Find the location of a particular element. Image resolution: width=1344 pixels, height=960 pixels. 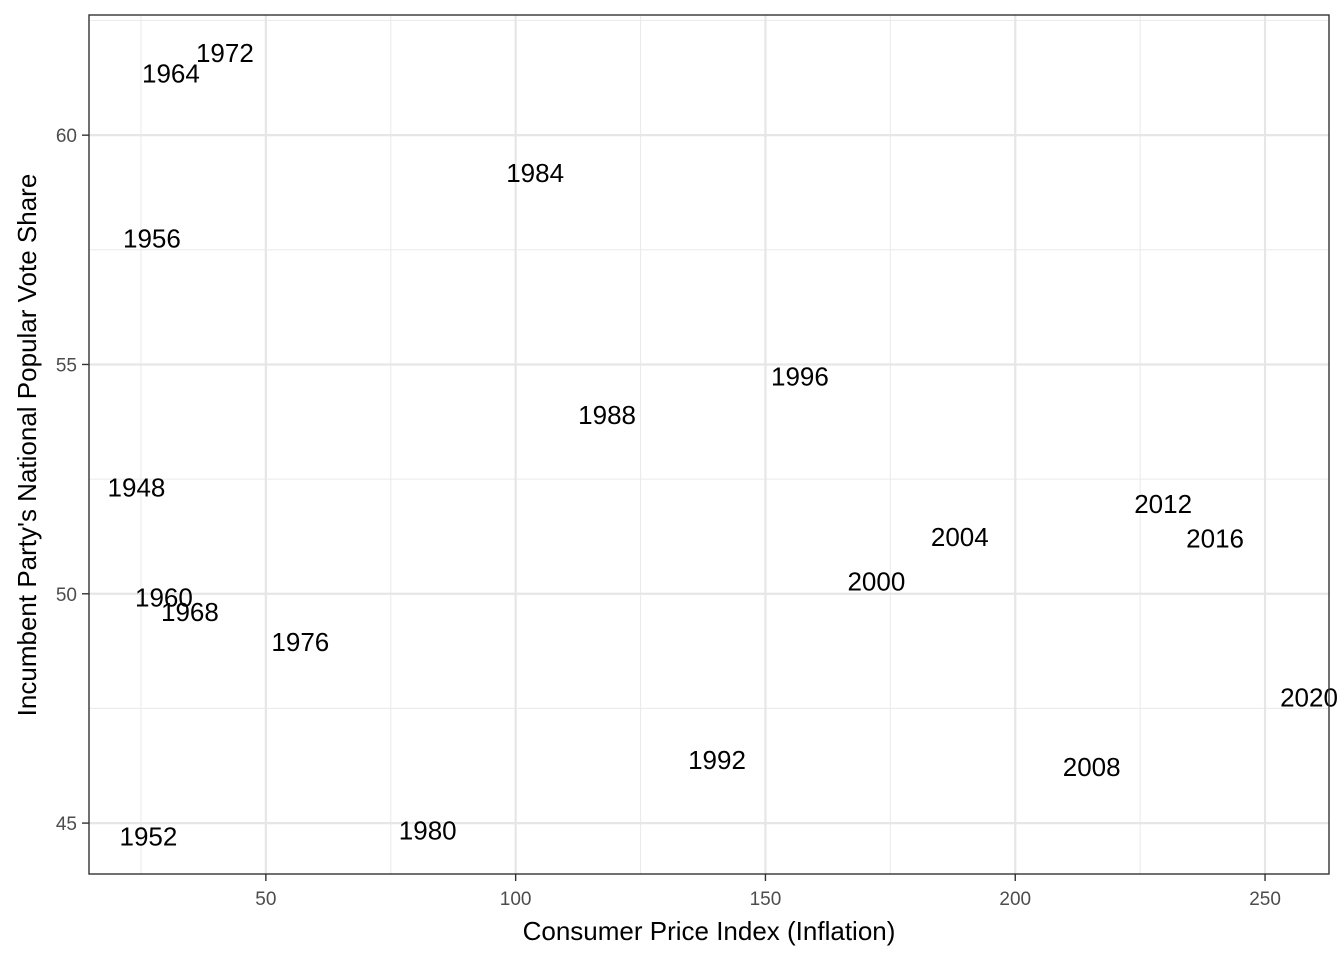

data-point-label-1972: 1972 is located at coordinates (225, 53).